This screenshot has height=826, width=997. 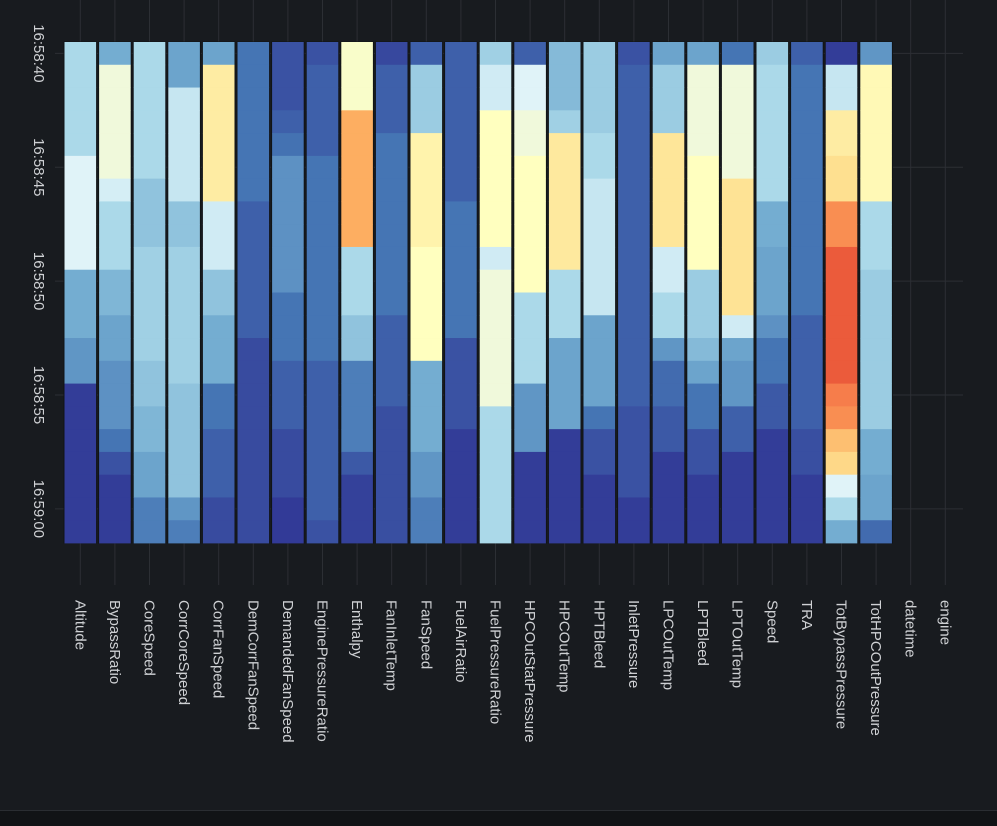 What do you see at coordinates (38, 53) in the screenshot?
I see `y-tick-label: 16:58:40` at bounding box center [38, 53].